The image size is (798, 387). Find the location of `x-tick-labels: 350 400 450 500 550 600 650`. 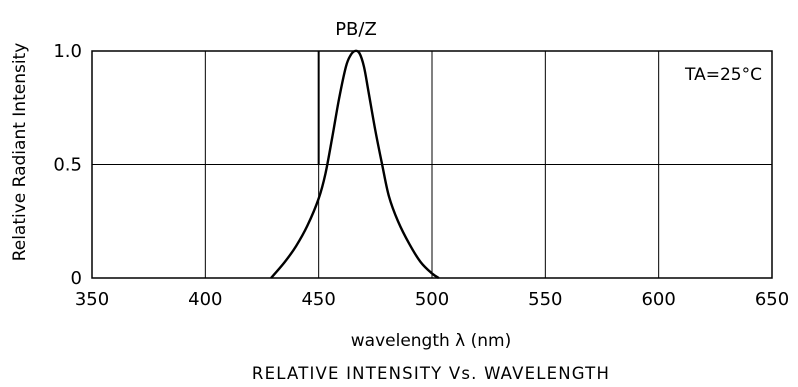

x-tick-labels: 350 400 450 500 550 600 650 is located at coordinates (432, 299).